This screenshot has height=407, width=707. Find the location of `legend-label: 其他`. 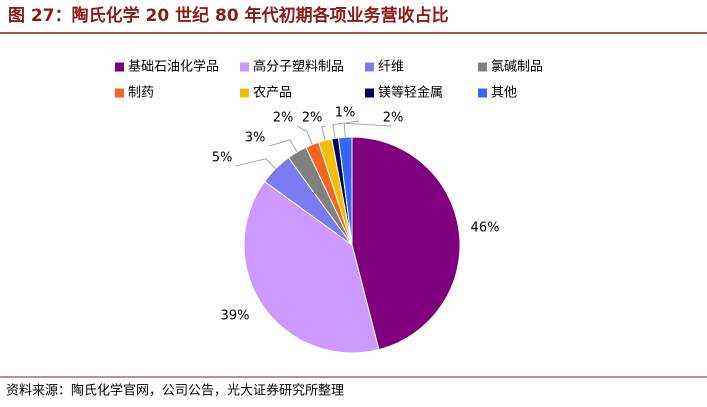

legend-label: 其他 is located at coordinates (504, 93).